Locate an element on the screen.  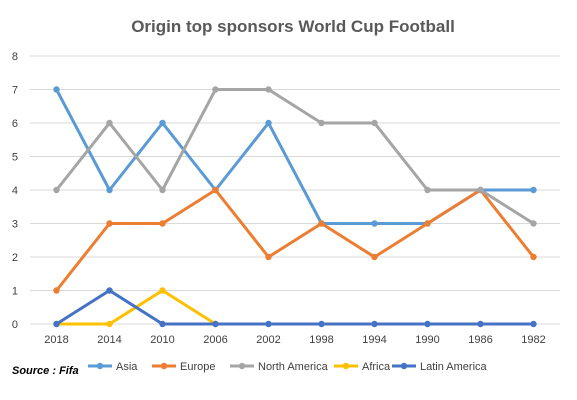
y-tick-label: 4 is located at coordinates (15, 191).